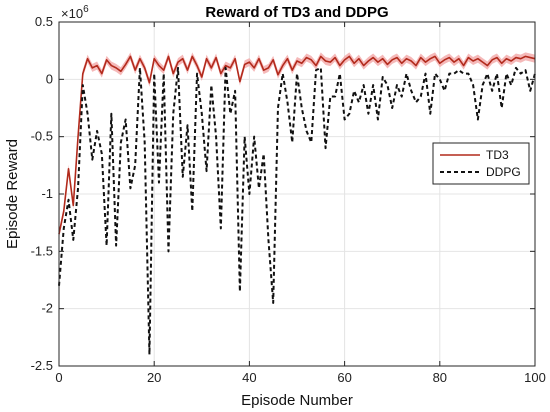 This screenshot has height=412, width=550. I want to click on y-axis-exponent: ×10⁶, so click(75, 12).